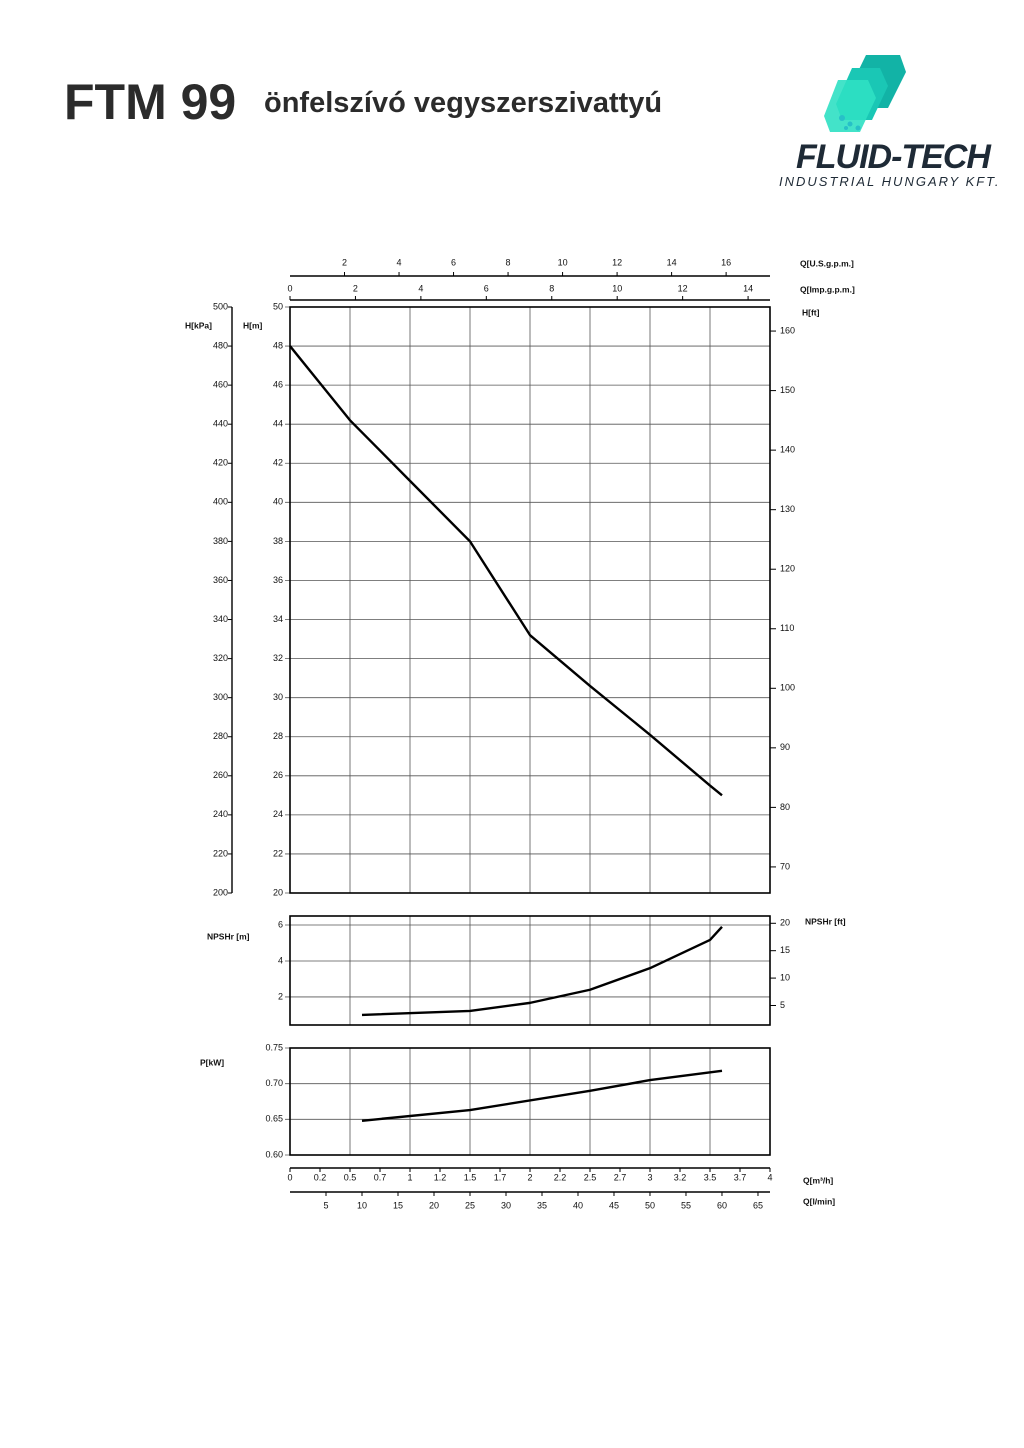 The image size is (1024, 1448). What do you see at coordinates (350, 1177) in the screenshot?
I see `x-tick-label: 0.5` at bounding box center [350, 1177].